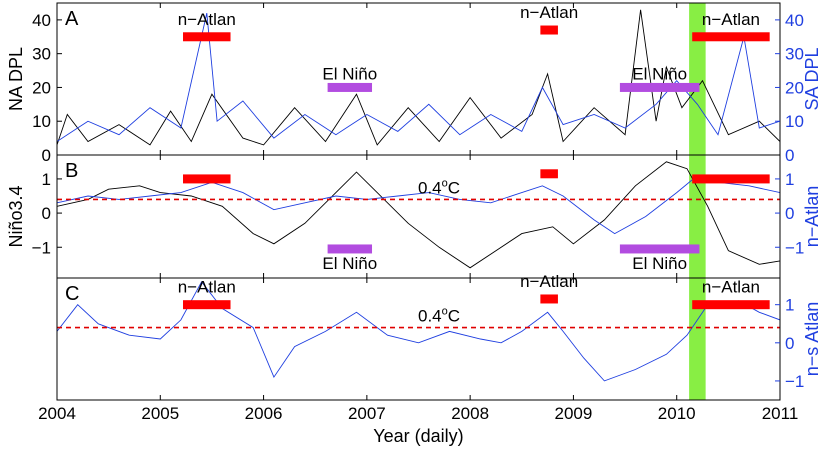  What do you see at coordinates (367, 413) in the screenshot?
I see `xtick-label: 2007` at bounding box center [367, 413].